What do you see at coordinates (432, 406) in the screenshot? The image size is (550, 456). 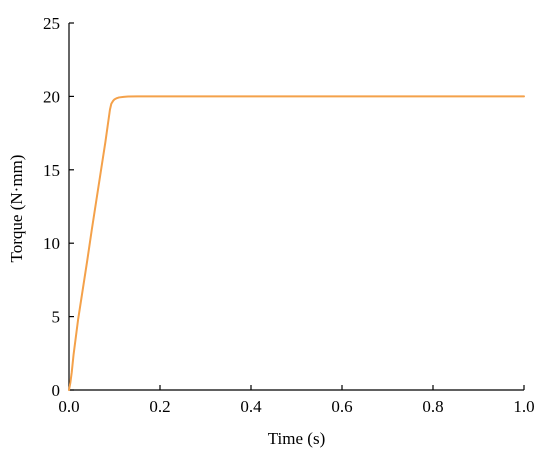 I see `x-tick-label: 0.8` at bounding box center [432, 406].